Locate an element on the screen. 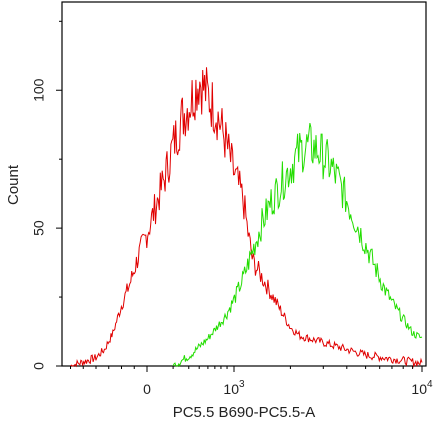 Image resolution: width=438 pixels, height=425 pixels. x-axis-ticks: 0 10³ 10⁴ is located at coordinates (251, 381).